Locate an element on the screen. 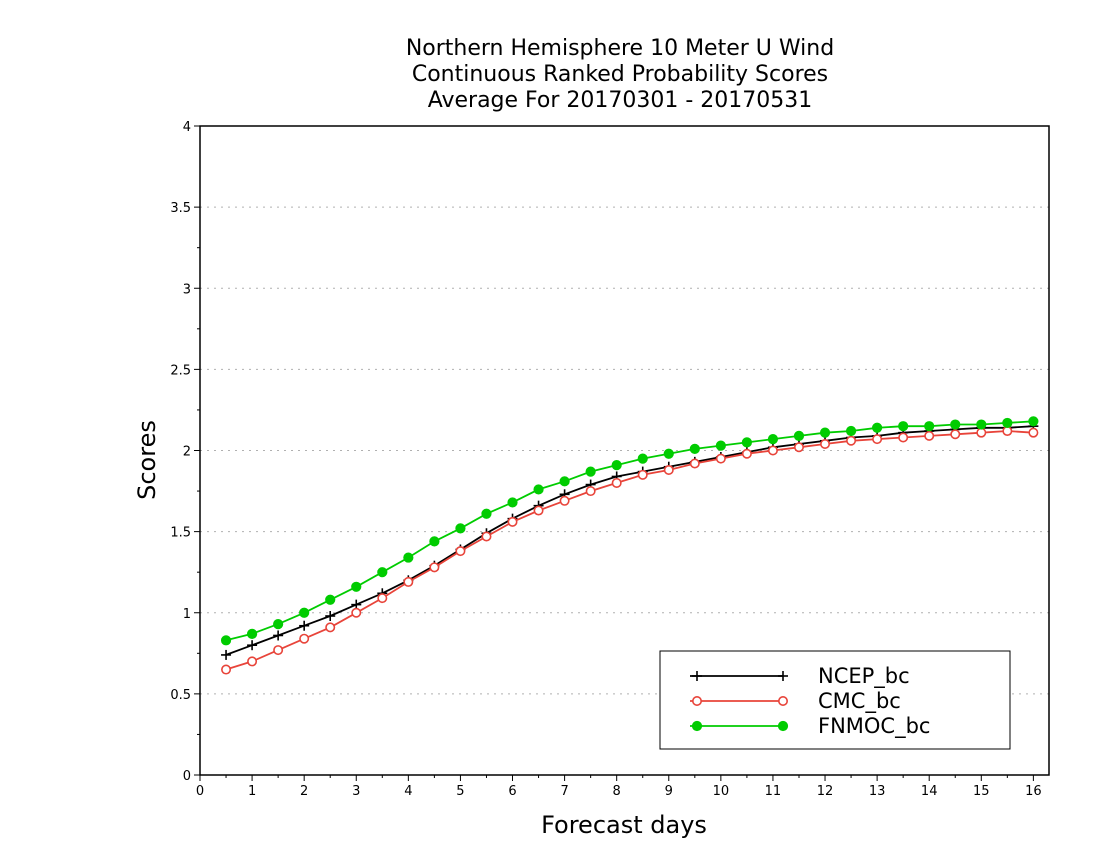 This screenshot has width=1100, height=850. legend: NCEP_bc CMC_bc FNMOC_bc is located at coordinates (835, 700).